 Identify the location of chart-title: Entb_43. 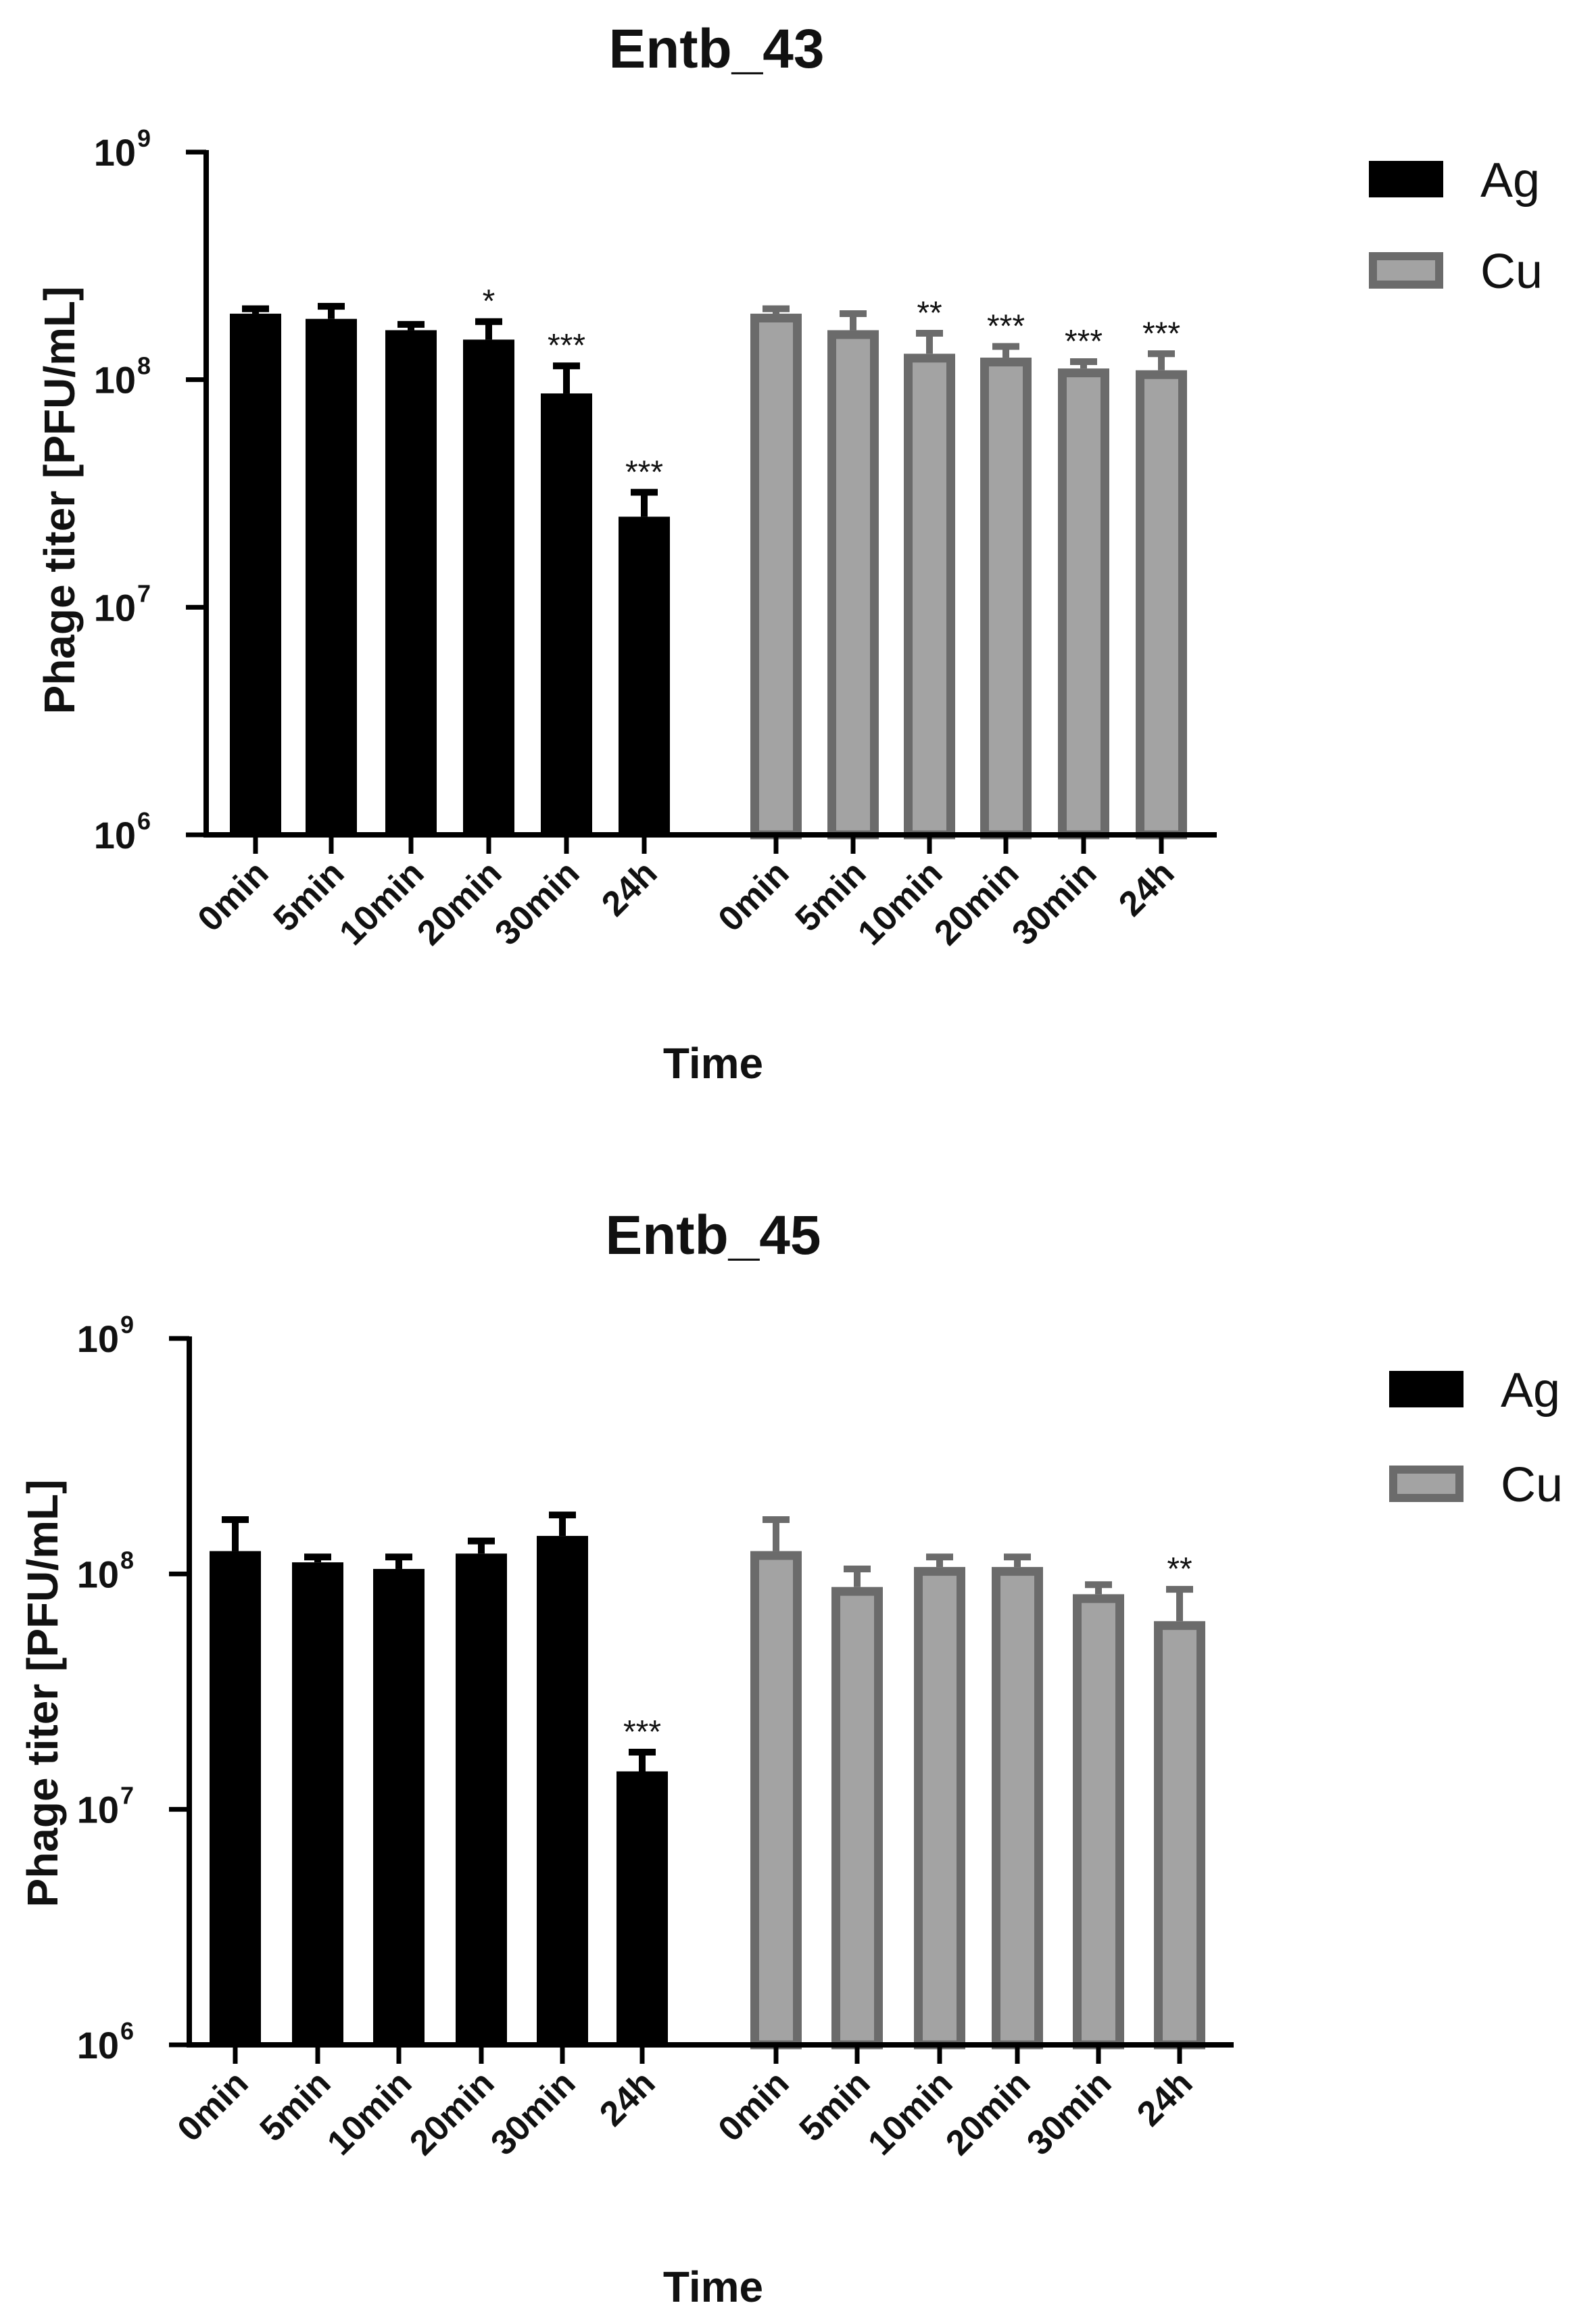
(717, 49).